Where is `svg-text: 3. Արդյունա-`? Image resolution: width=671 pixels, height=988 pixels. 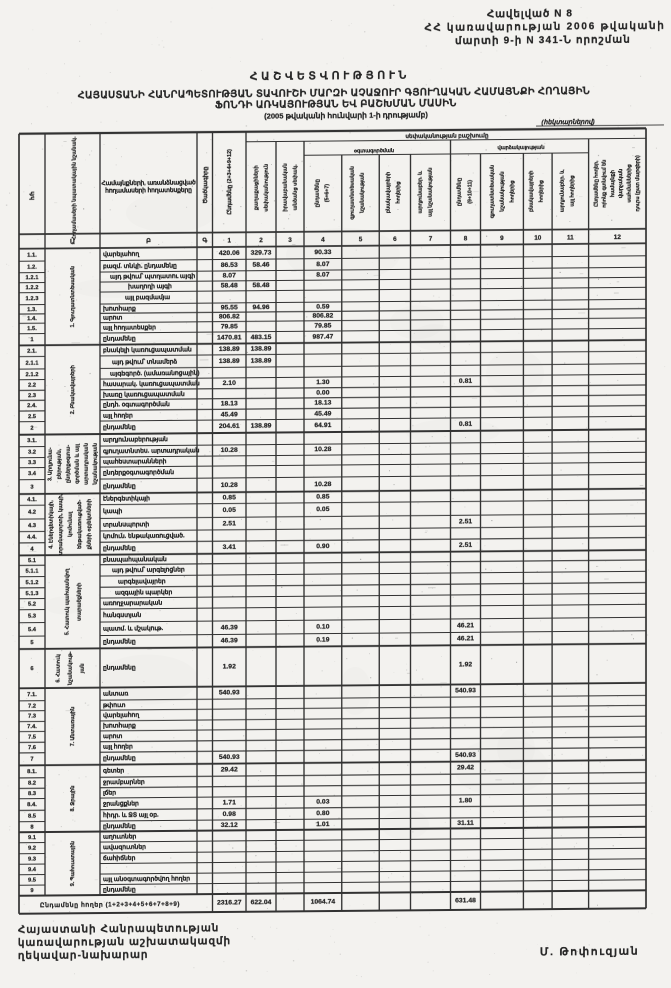 svg-text: 3. Արդյունա- is located at coordinates (50, 464).